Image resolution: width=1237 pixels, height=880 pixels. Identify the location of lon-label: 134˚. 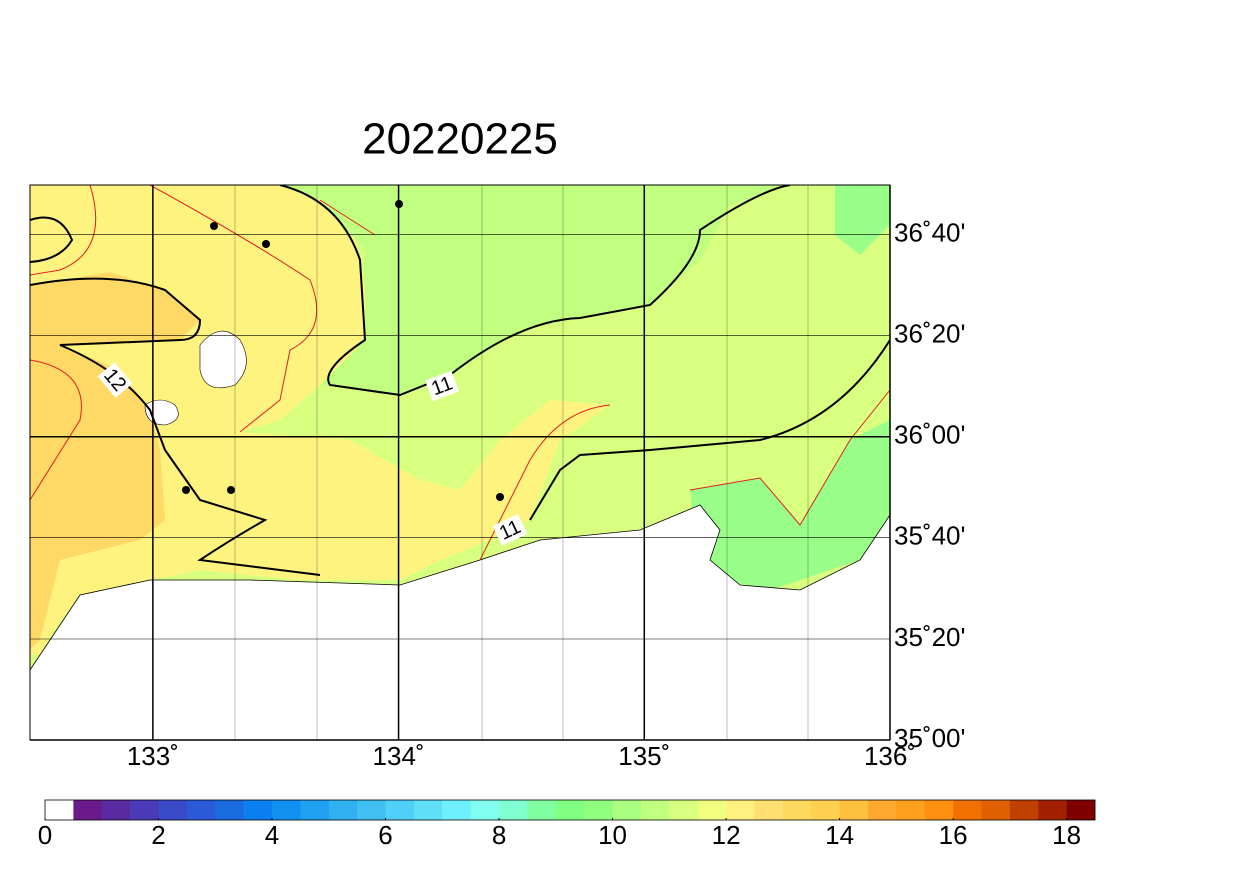
(399, 756).